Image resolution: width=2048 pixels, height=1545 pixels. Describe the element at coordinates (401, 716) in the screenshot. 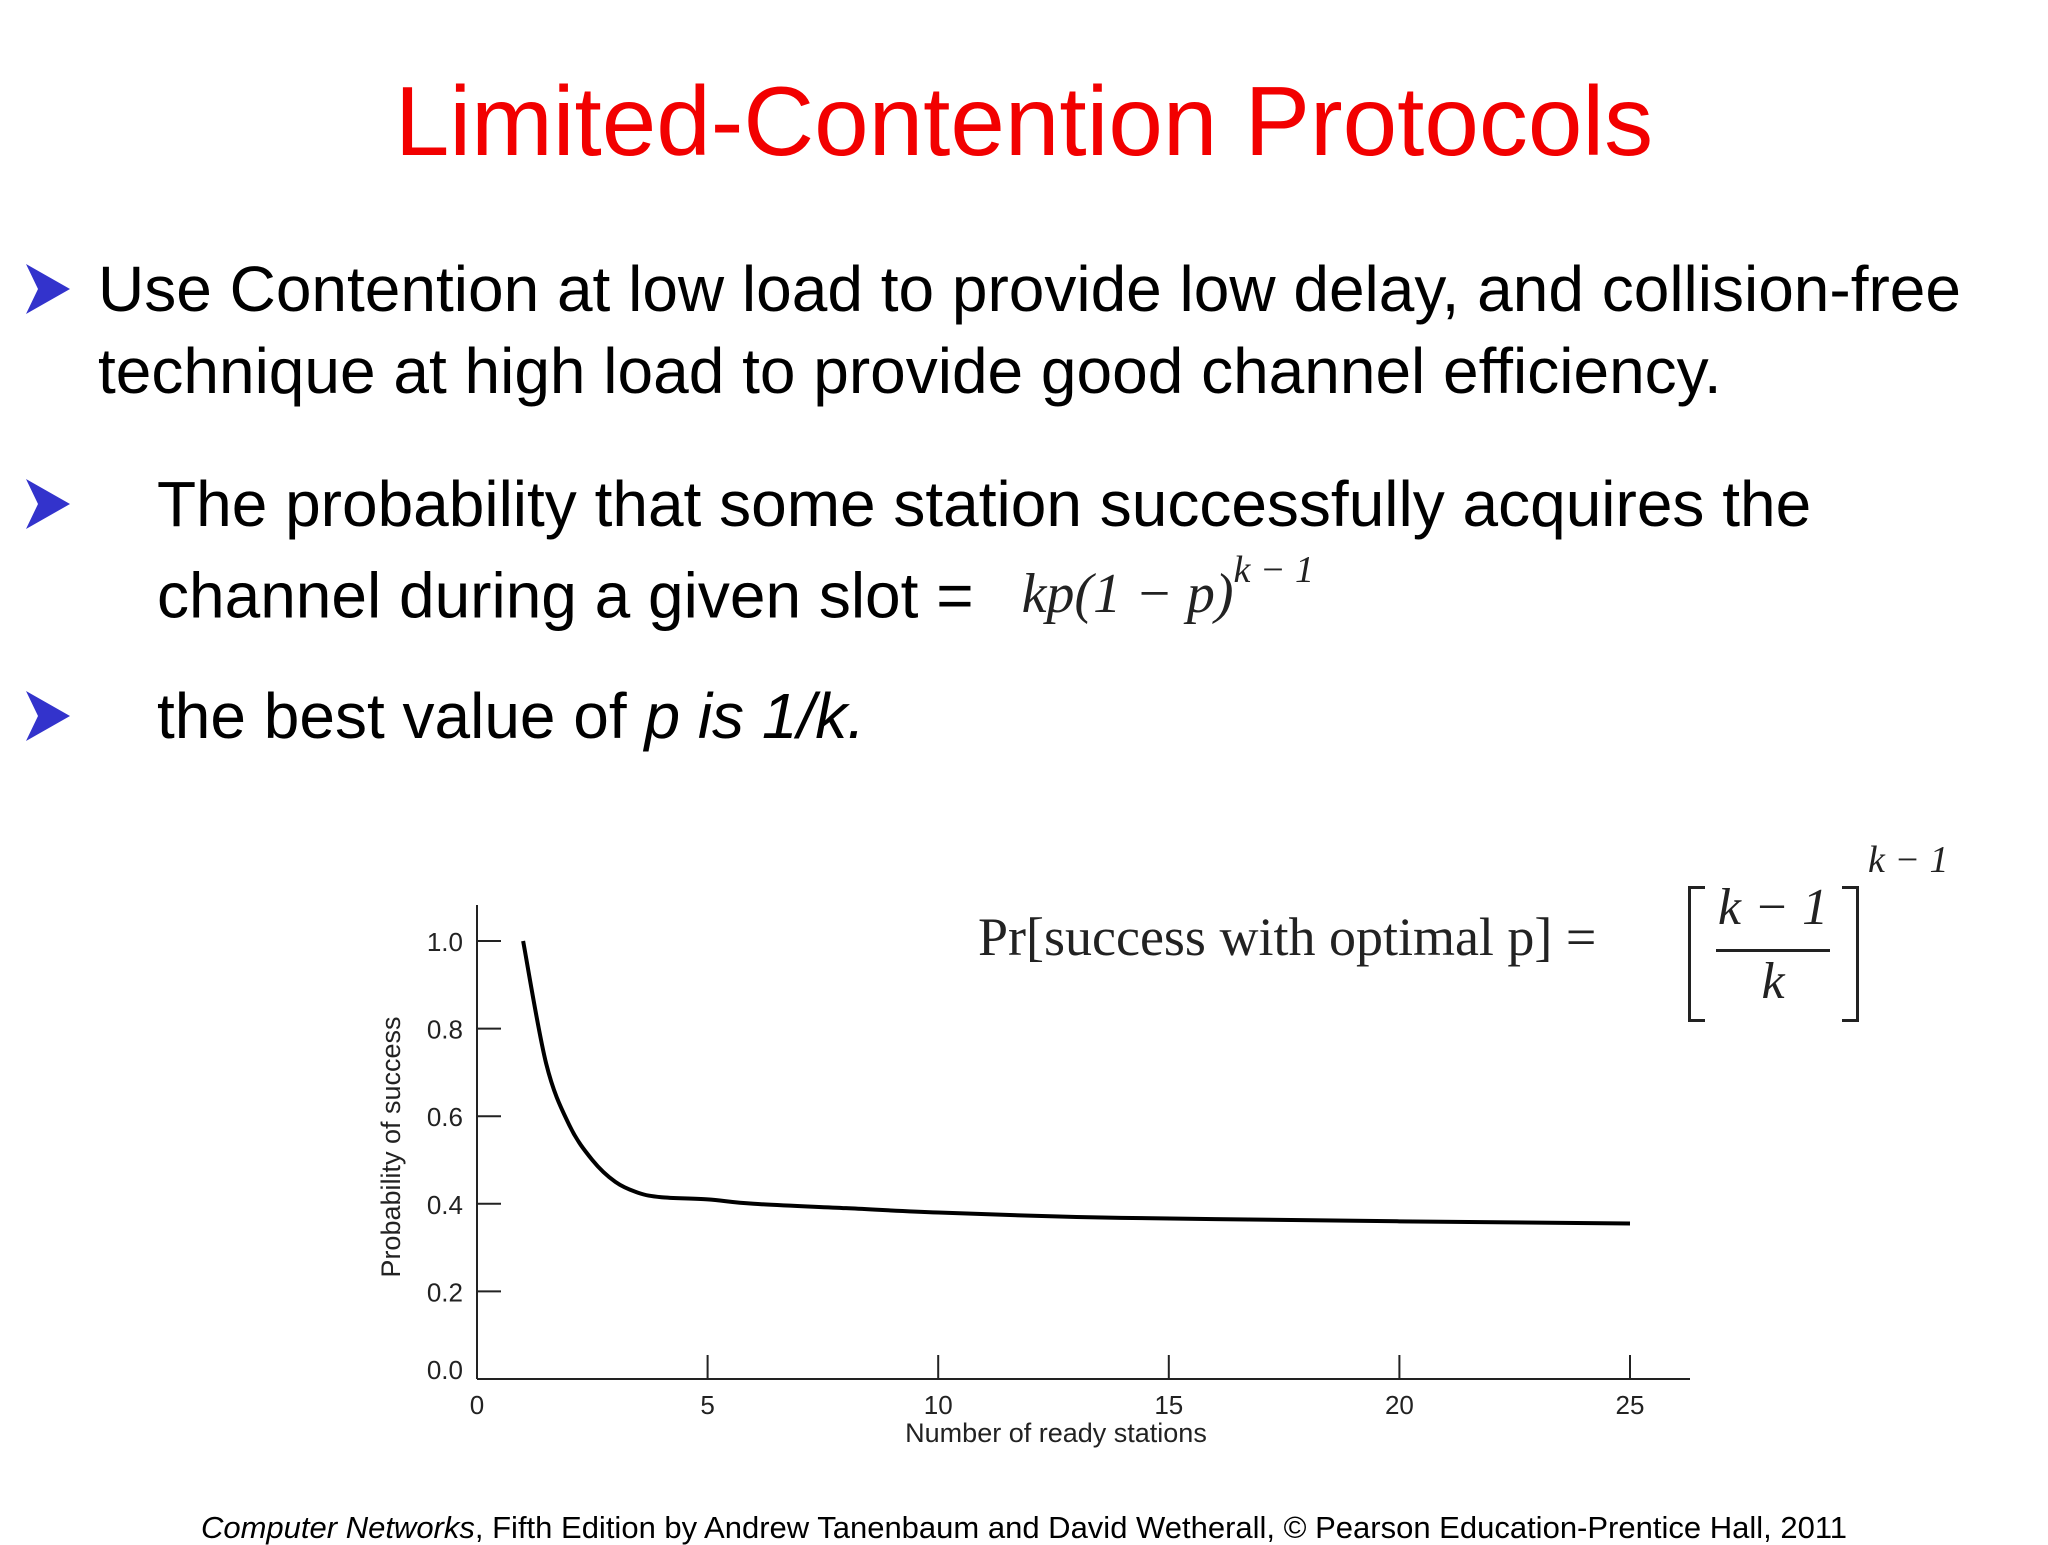

I see `best-value-text: the best value of` at that location.